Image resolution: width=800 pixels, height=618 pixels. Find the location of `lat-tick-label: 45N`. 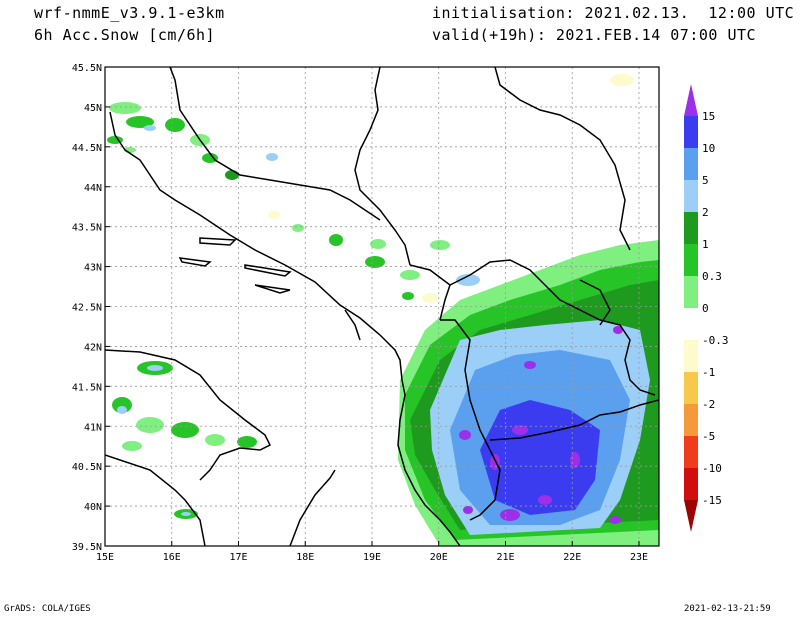

lat-tick-label: 45N is located at coordinates (93, 108).